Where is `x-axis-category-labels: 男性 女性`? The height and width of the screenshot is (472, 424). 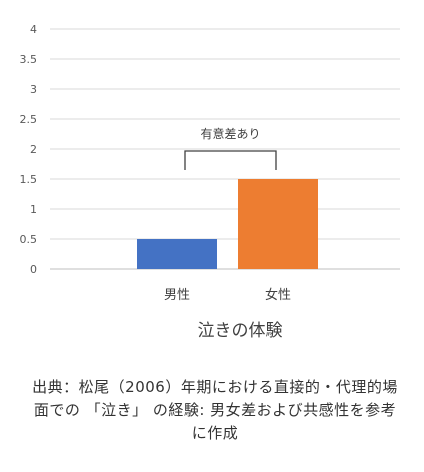
x-axis-category-labels: 男性 女性 is located at coordinates (227, 295).